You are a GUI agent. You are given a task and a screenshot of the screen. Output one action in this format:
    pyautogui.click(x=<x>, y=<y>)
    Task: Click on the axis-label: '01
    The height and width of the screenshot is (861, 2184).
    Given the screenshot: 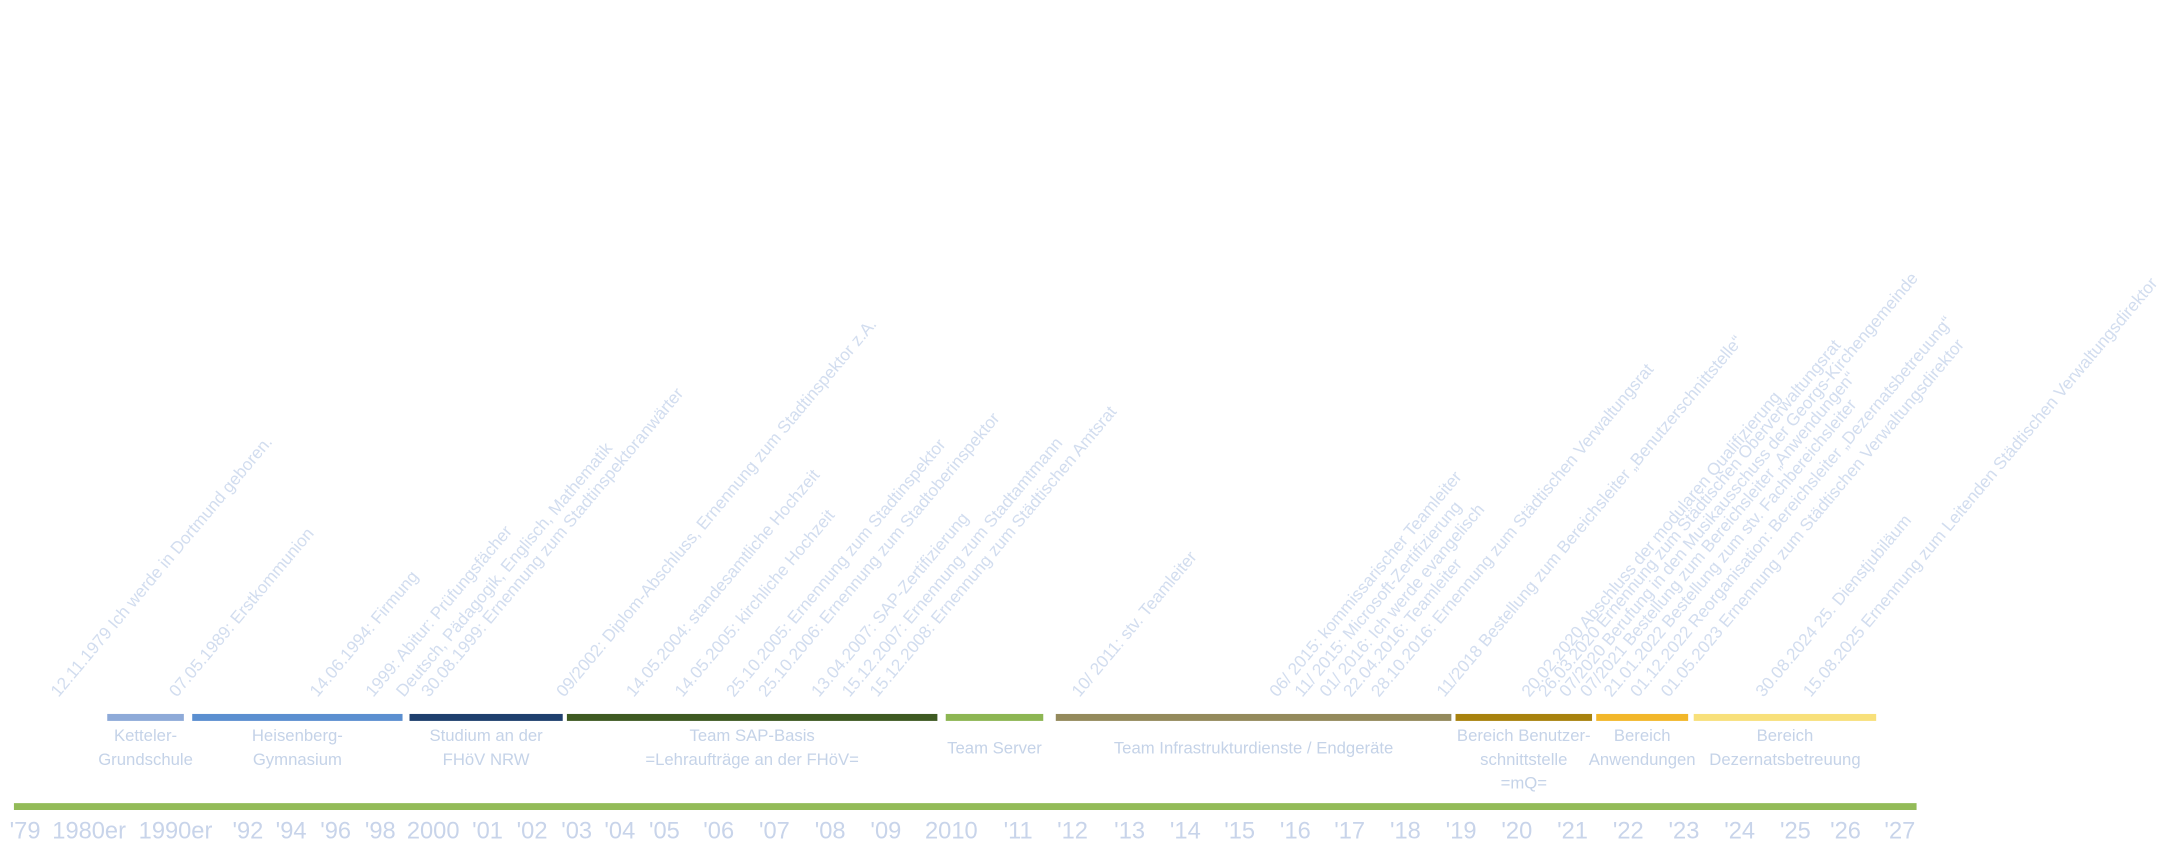 What is the action you would take?
    pyautogui.click(x=487, y=832)
    